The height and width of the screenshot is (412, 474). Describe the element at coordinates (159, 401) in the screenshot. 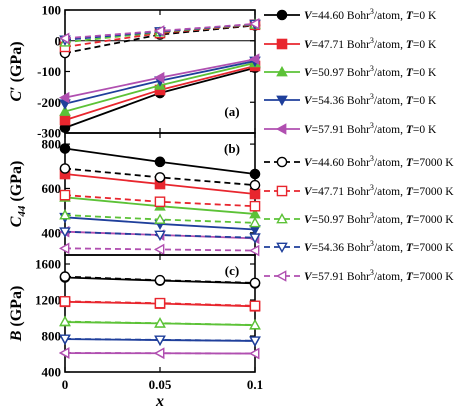

I see `x-axis-label: x` at that location.